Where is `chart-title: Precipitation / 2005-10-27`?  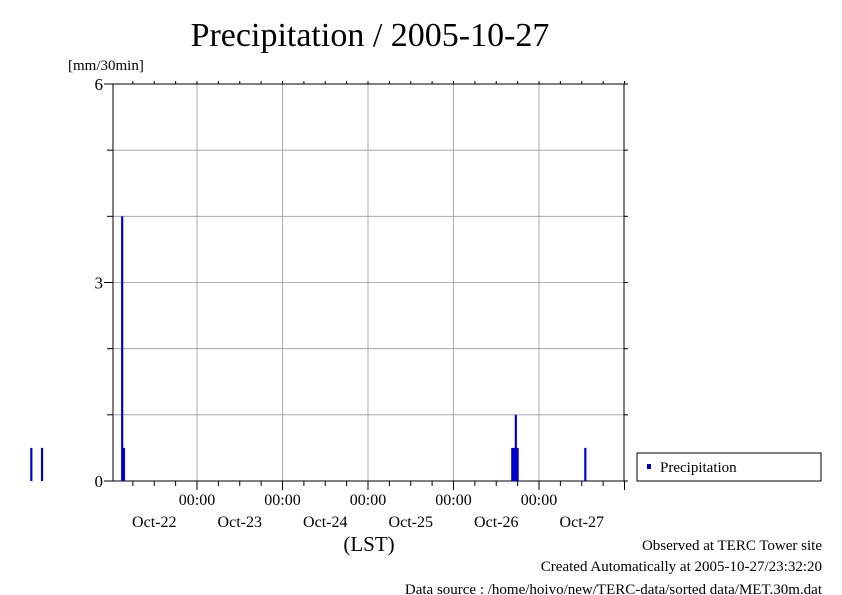
chart-title: Precipitation / 2005-10-27 is located at coordinates (370, 35).